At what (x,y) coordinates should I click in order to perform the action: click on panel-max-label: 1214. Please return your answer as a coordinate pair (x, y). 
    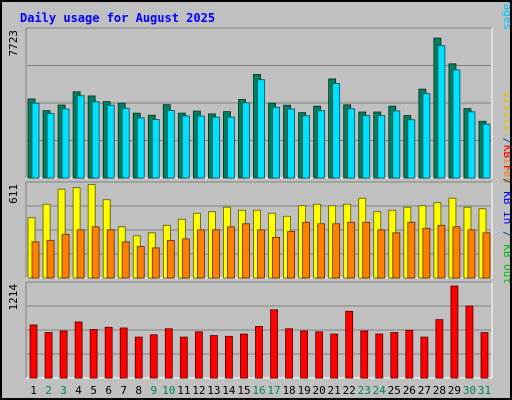
    Looking at the image, I should click on (13, 297).